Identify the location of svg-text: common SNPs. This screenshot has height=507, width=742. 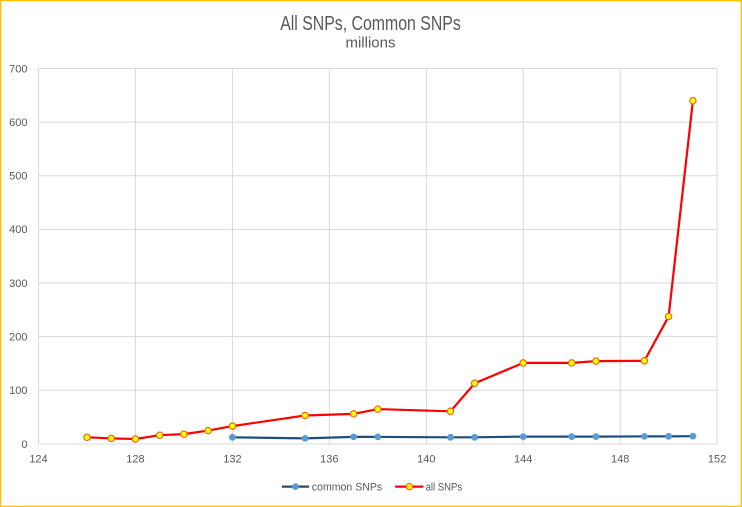
(347, 487).